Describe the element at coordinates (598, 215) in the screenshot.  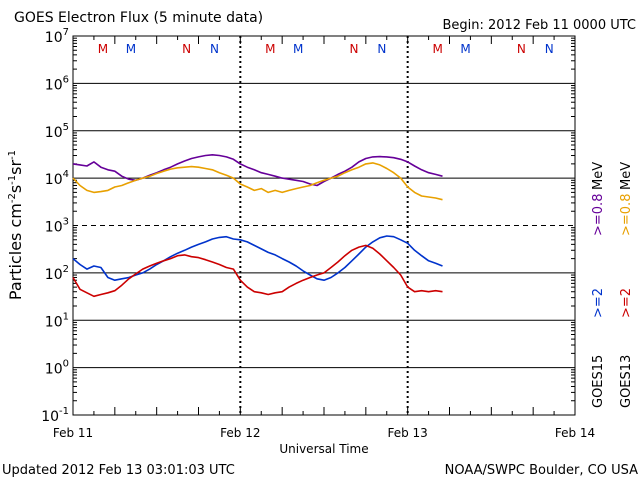
I see `legend-goes15-08mev: >=0.8` at that location.